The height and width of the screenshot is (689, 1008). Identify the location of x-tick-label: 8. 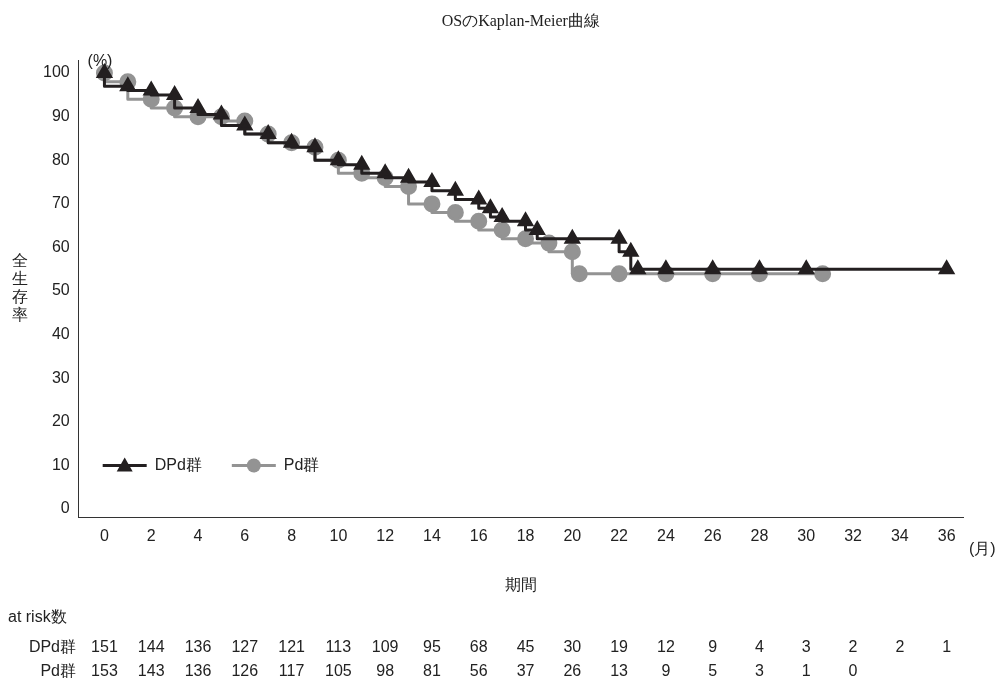
(292, 535).